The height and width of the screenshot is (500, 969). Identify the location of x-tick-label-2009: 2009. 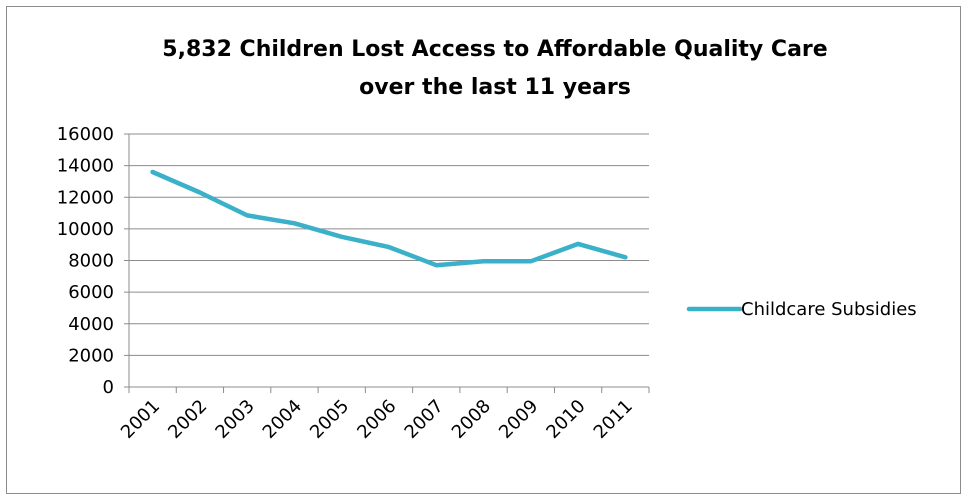
(518, 419).